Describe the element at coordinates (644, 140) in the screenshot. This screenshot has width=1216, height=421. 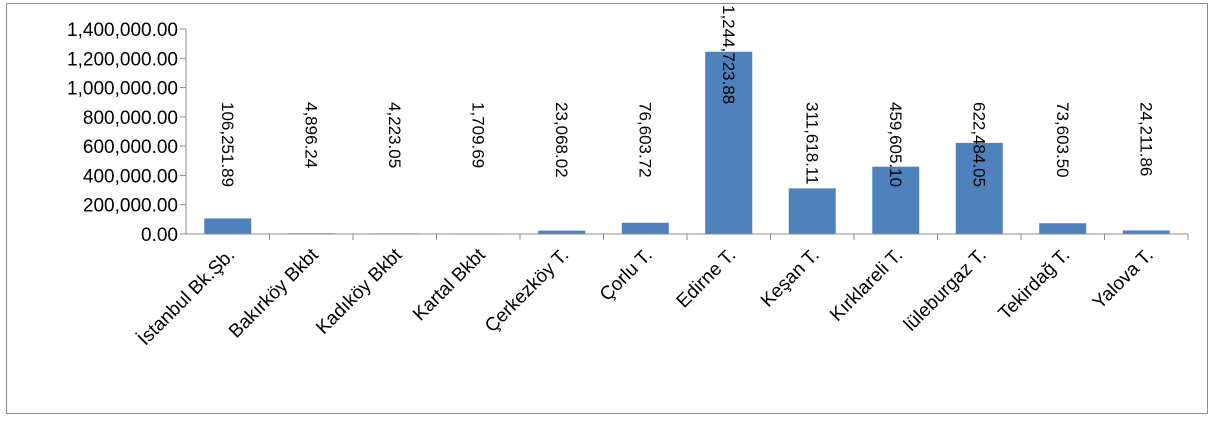
I see `data-label: 76,603.72` at that location.